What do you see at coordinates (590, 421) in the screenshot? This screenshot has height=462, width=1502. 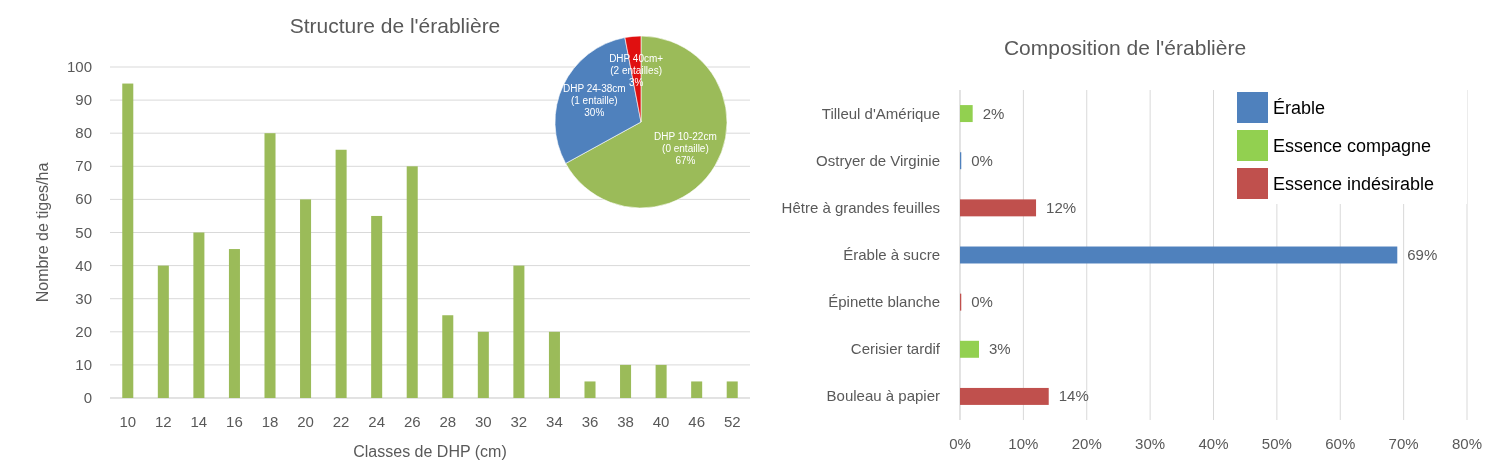 I see `x-tick-label: 36` at bounding box center [590, 421].